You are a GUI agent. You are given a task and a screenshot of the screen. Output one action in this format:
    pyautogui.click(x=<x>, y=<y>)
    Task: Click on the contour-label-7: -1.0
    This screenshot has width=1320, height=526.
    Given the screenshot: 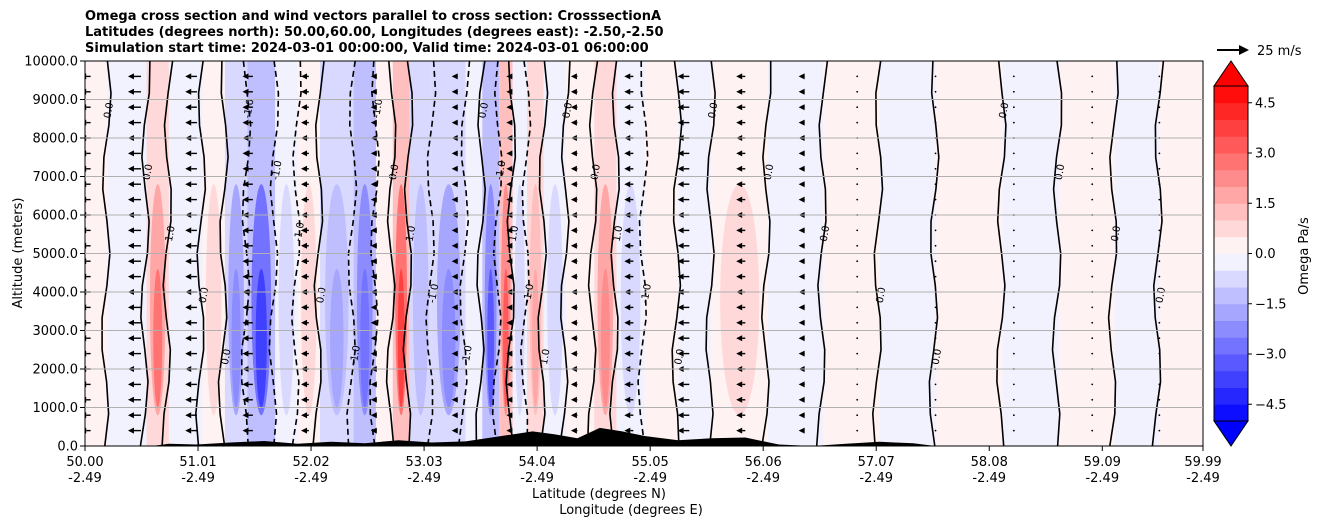 What is the action you would take?
    pyautogui.click(x=300, y=231)
    